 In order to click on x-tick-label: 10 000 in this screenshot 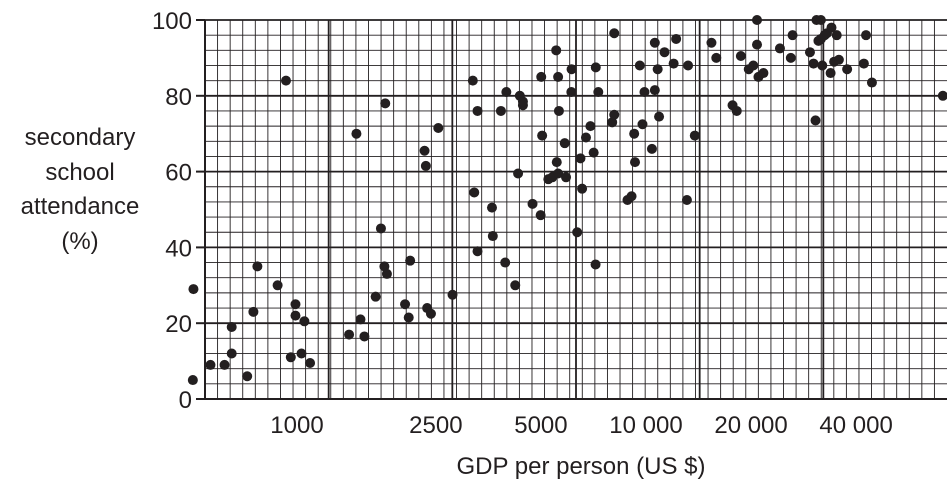, I will do `click(645, 425)`.